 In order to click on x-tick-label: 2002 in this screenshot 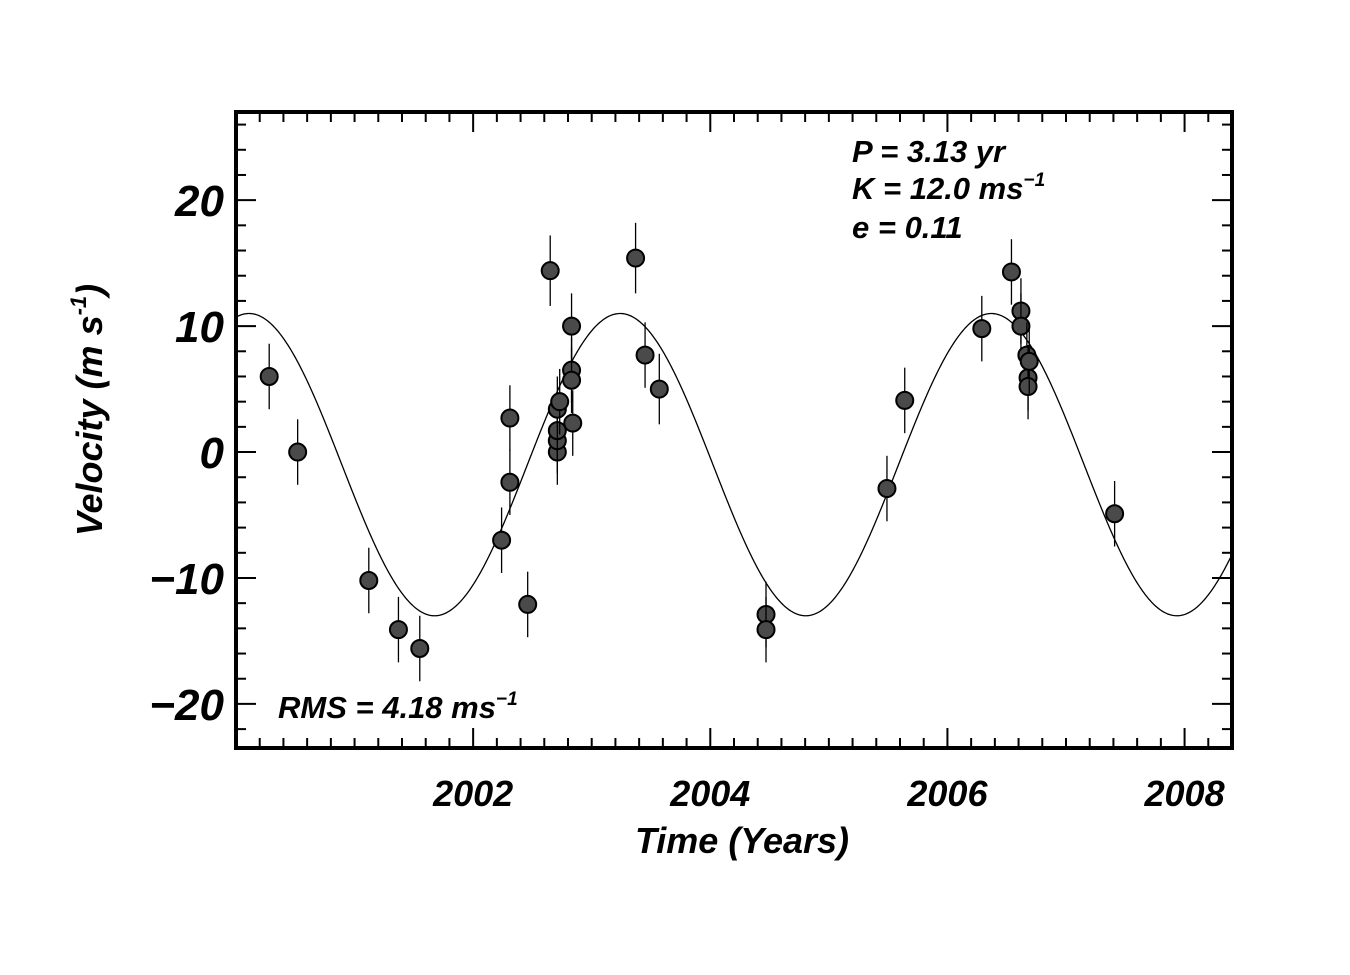, I will do `click(472, 793)`.